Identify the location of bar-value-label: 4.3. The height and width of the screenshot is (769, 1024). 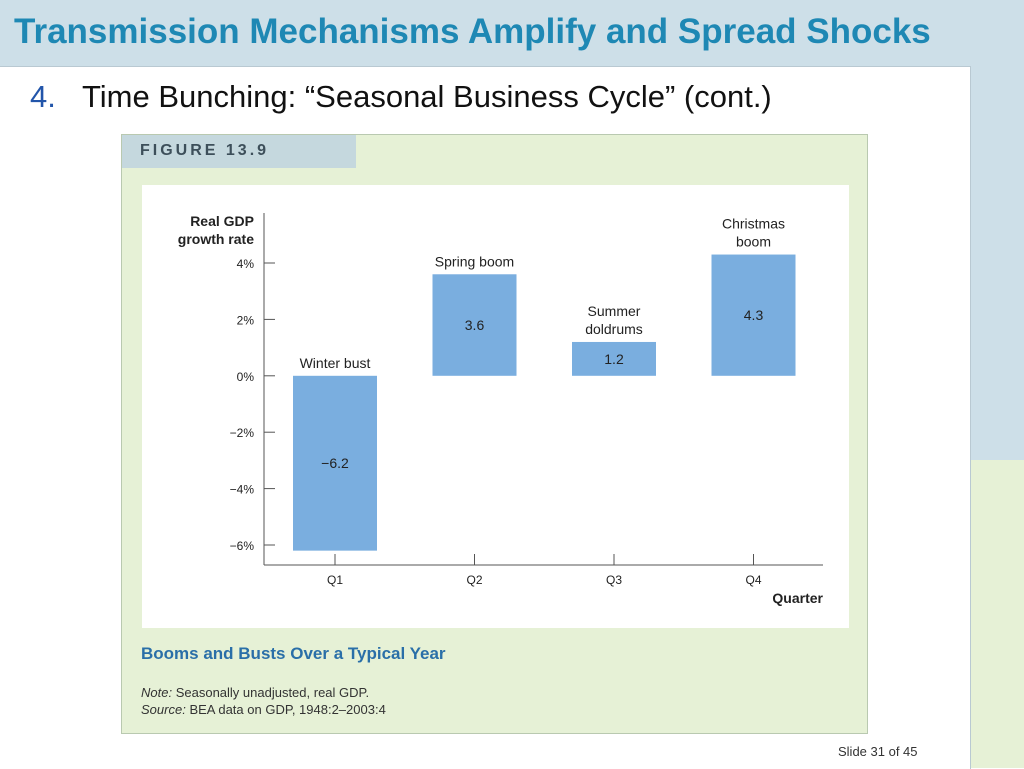
(754, 315).